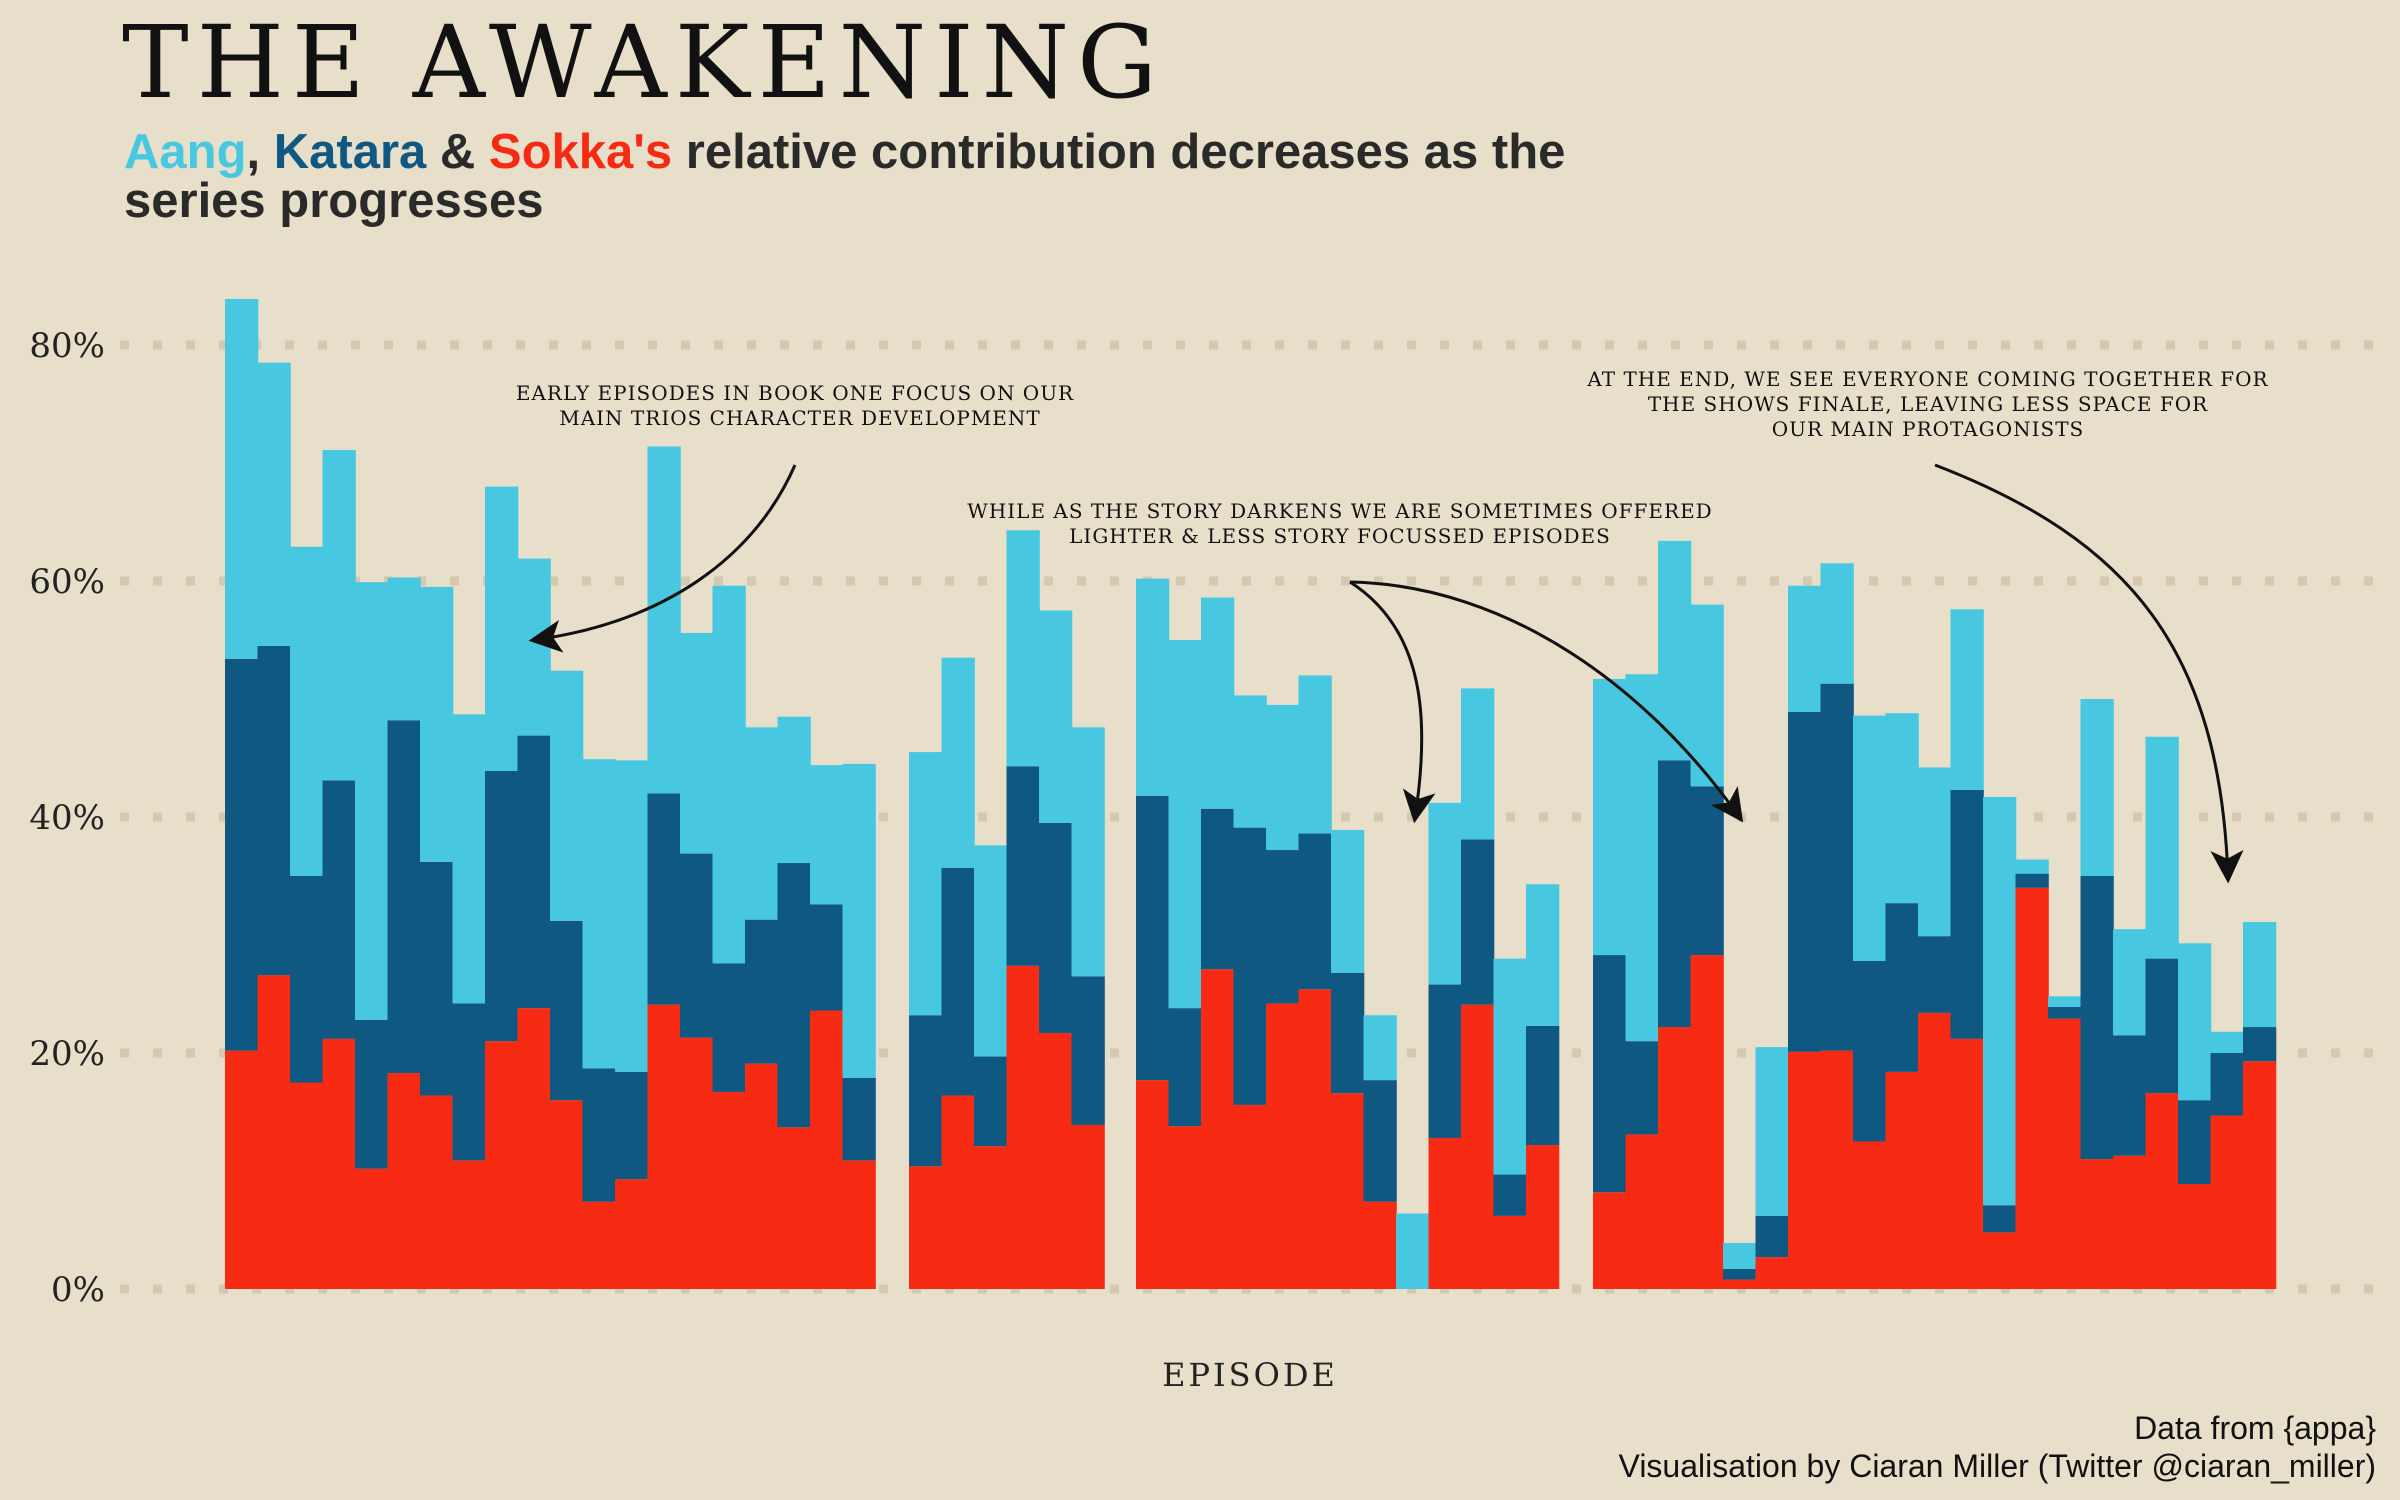 This screenshot has height=1500, width=2400. Describe the element at coordinates (643, 62) in the screenshot. I see `chart-title: THE AWAKENING` at that location.